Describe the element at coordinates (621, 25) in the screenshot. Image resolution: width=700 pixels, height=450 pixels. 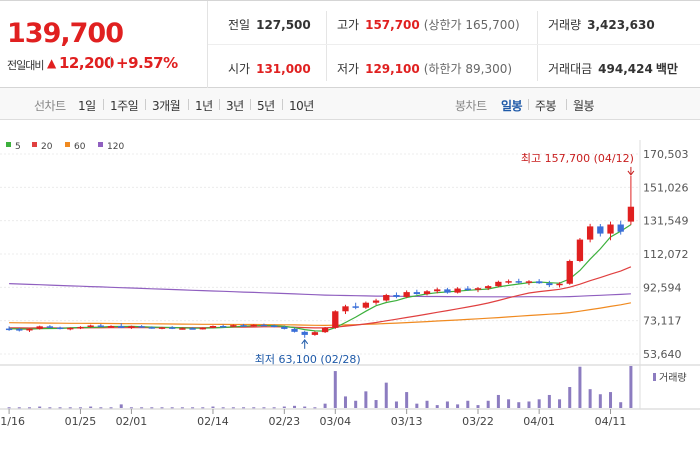
I see `volume-value: 3,423,630` at that location.